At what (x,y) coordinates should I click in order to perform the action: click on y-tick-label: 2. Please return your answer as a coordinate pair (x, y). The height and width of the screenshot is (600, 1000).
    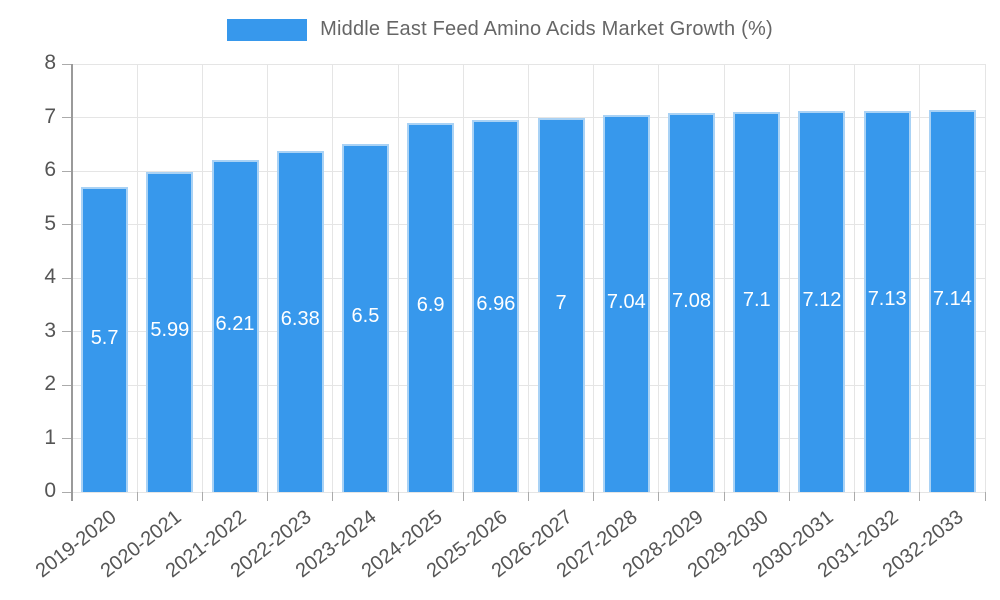
    Looking at the image, I should click on (50, 383).